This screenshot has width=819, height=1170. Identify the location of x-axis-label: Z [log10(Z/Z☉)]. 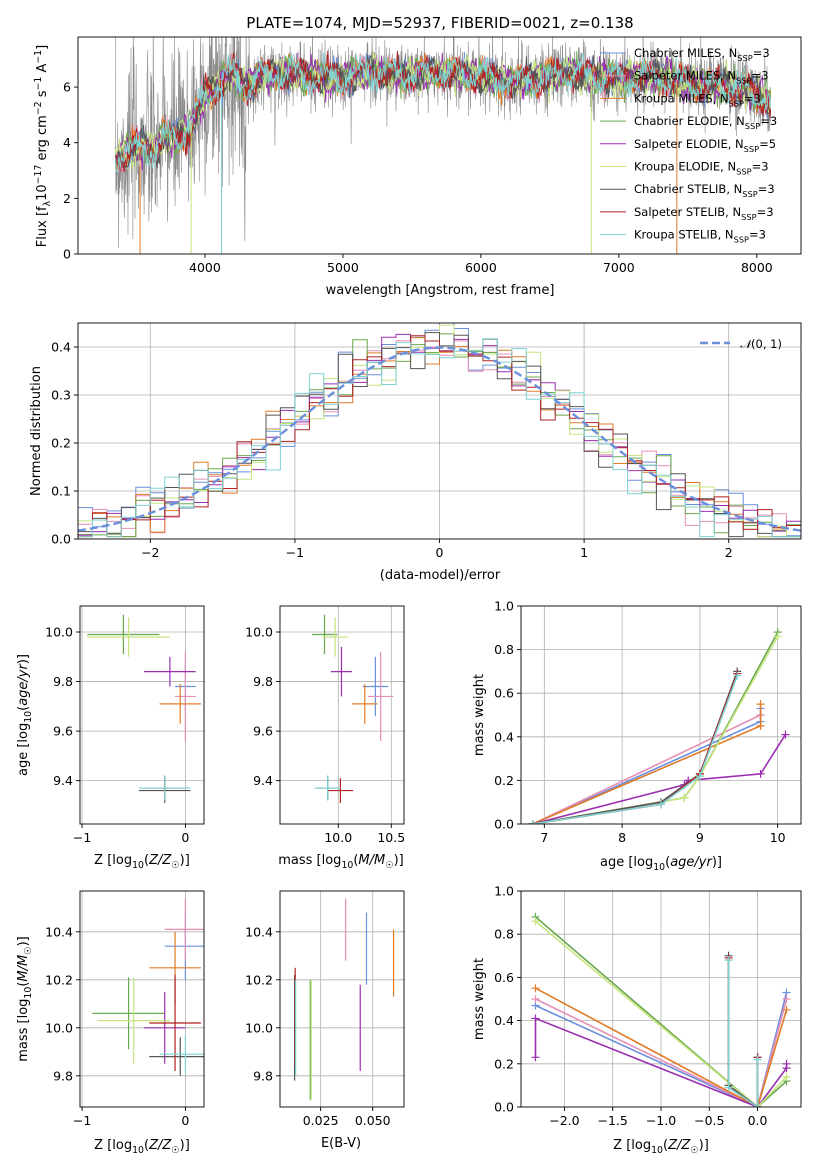
(661, 1147).